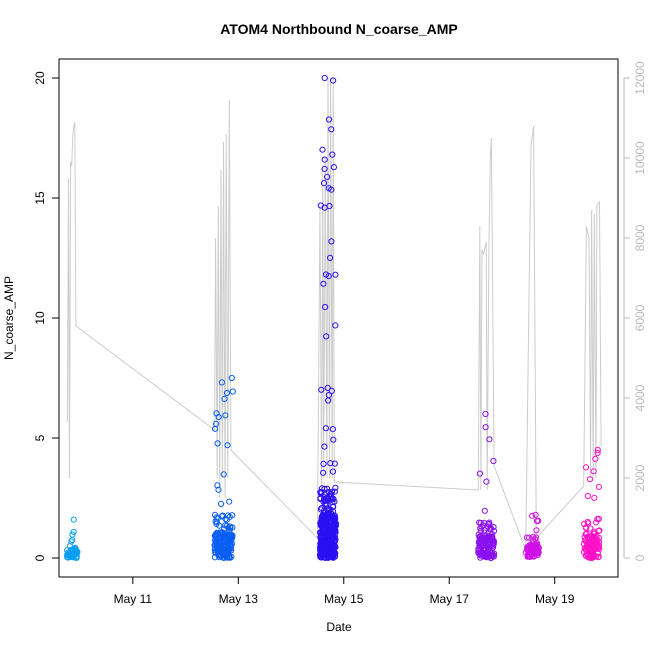  I want to click on x-tick-label: May 11, so click(133, 599).